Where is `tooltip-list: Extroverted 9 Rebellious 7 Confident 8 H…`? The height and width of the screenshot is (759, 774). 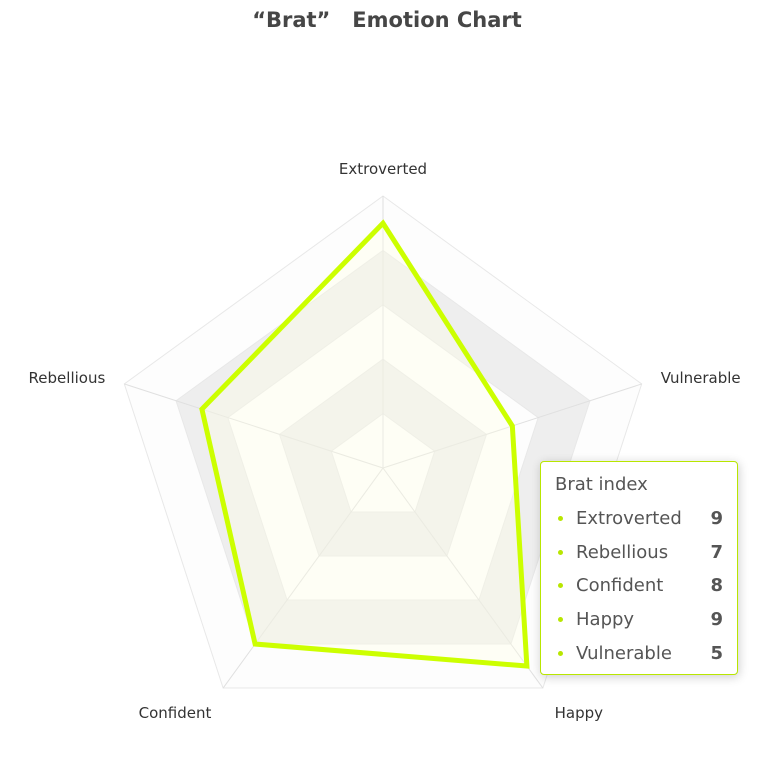 tooltip-list: Extroverted 9 Rebellious 7 Confident 8 H… is located at coordinates (639, 586).